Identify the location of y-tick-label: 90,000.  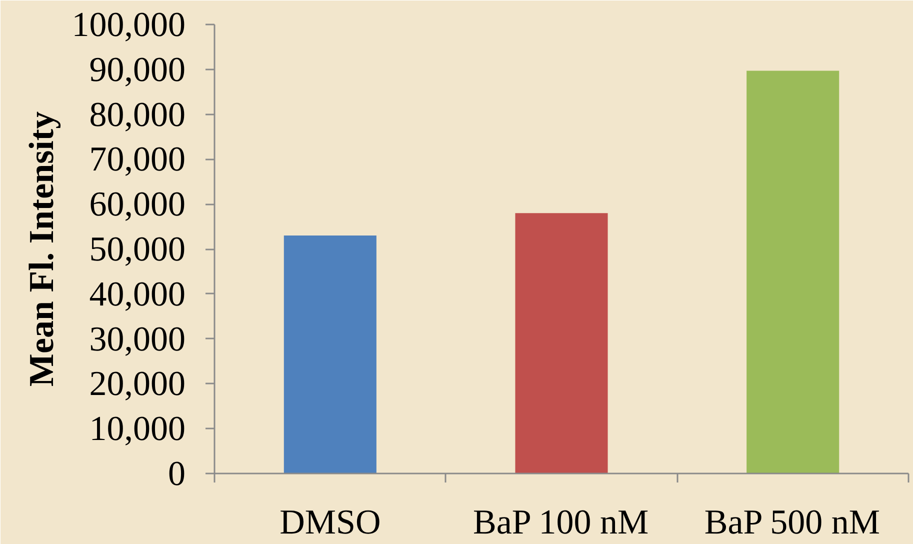
(137, 69).